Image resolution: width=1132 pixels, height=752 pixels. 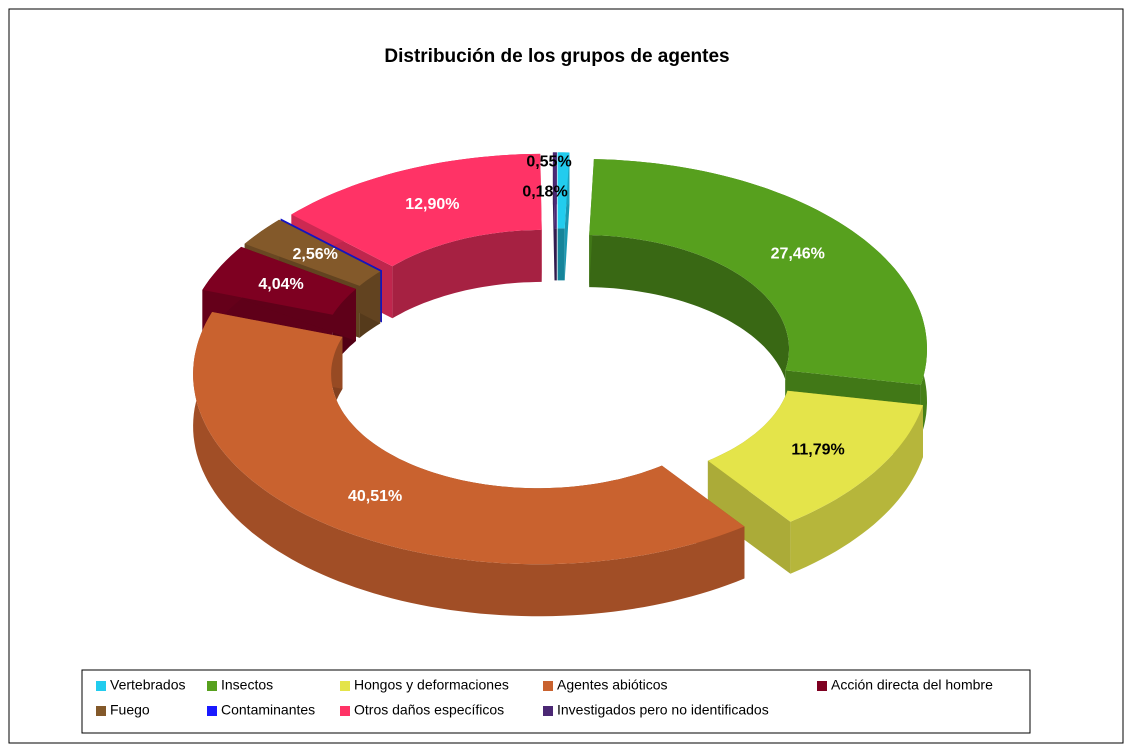 I want to click on legend-label: Fuego, so click(x=130, y=710).